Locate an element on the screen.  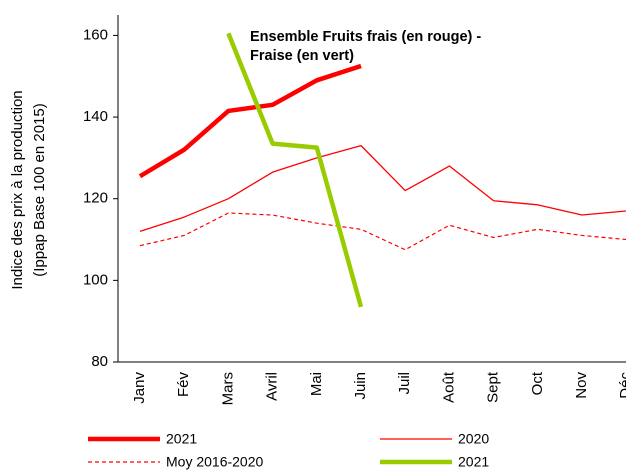
y-tick-label: 140 is located at coordinates (95, 116).